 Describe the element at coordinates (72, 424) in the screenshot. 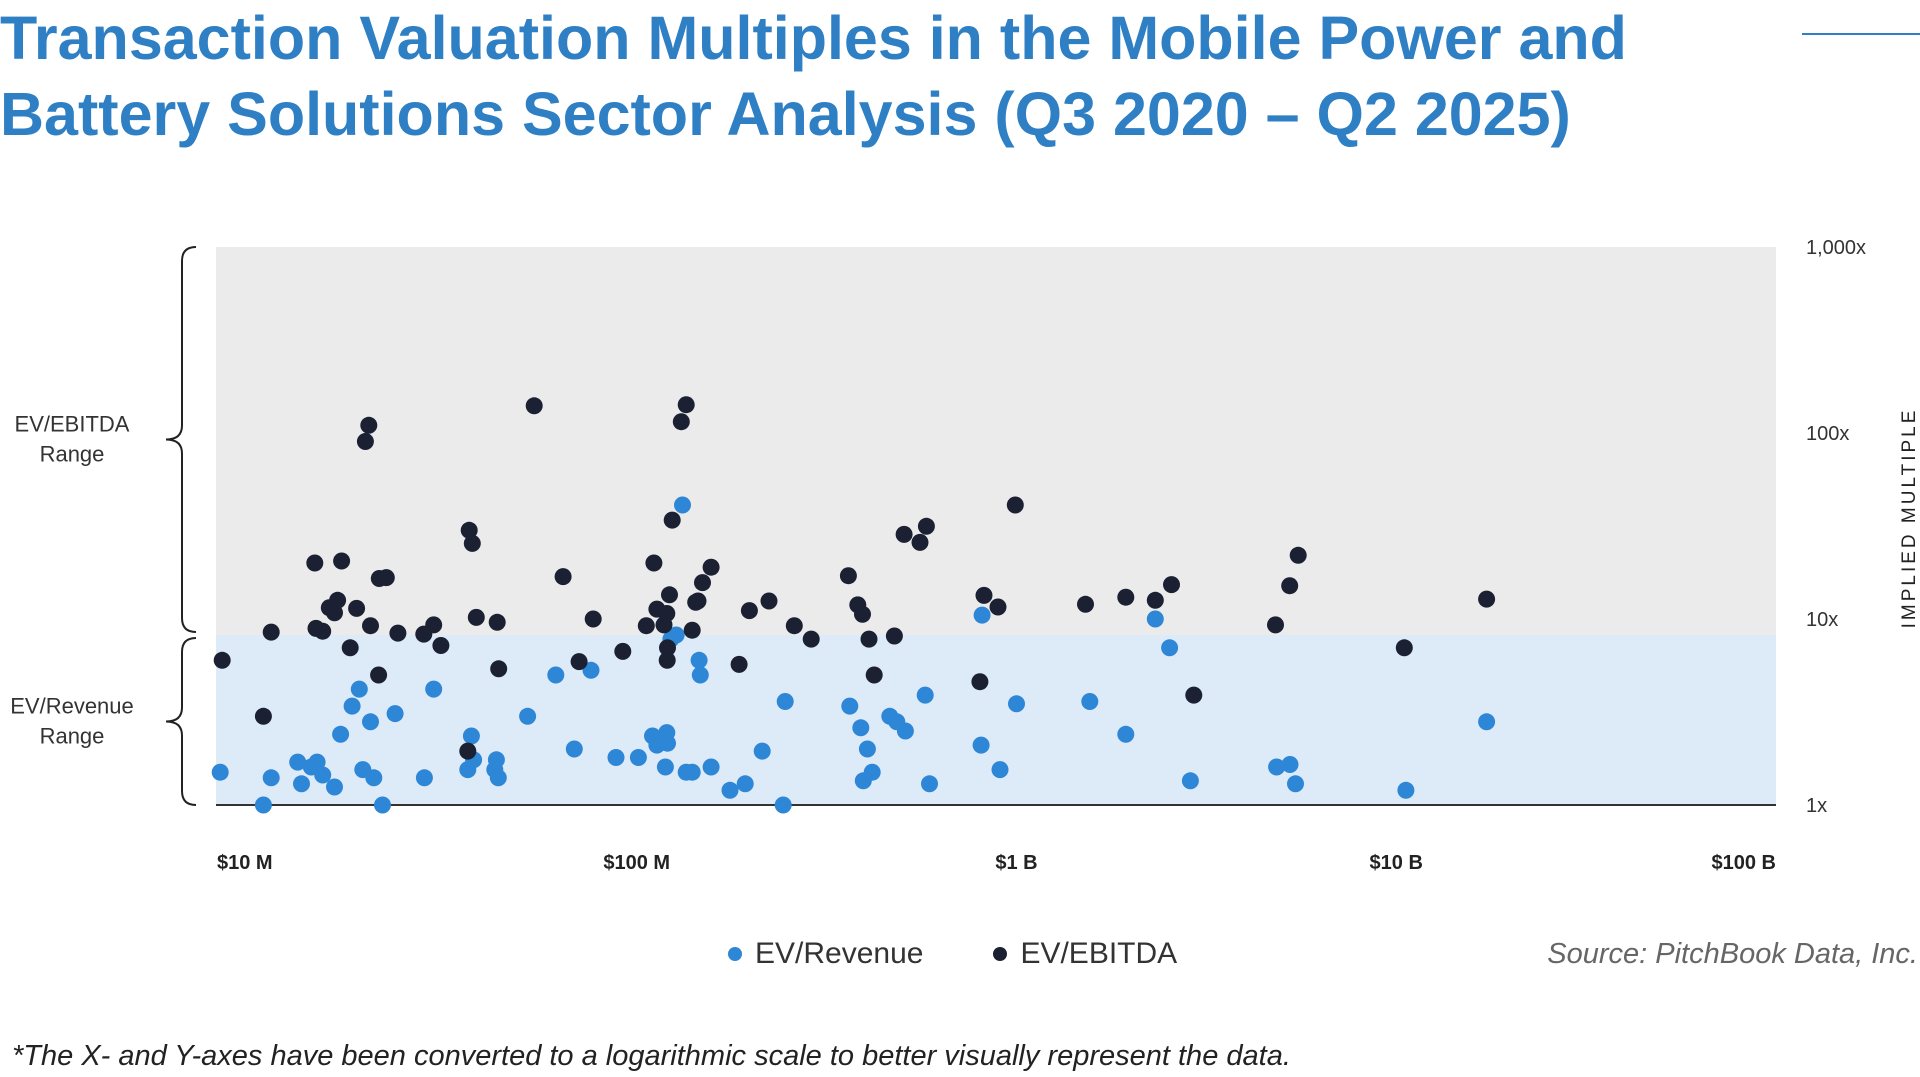

I see `range-label-line: EV/EBITDA` at that location.